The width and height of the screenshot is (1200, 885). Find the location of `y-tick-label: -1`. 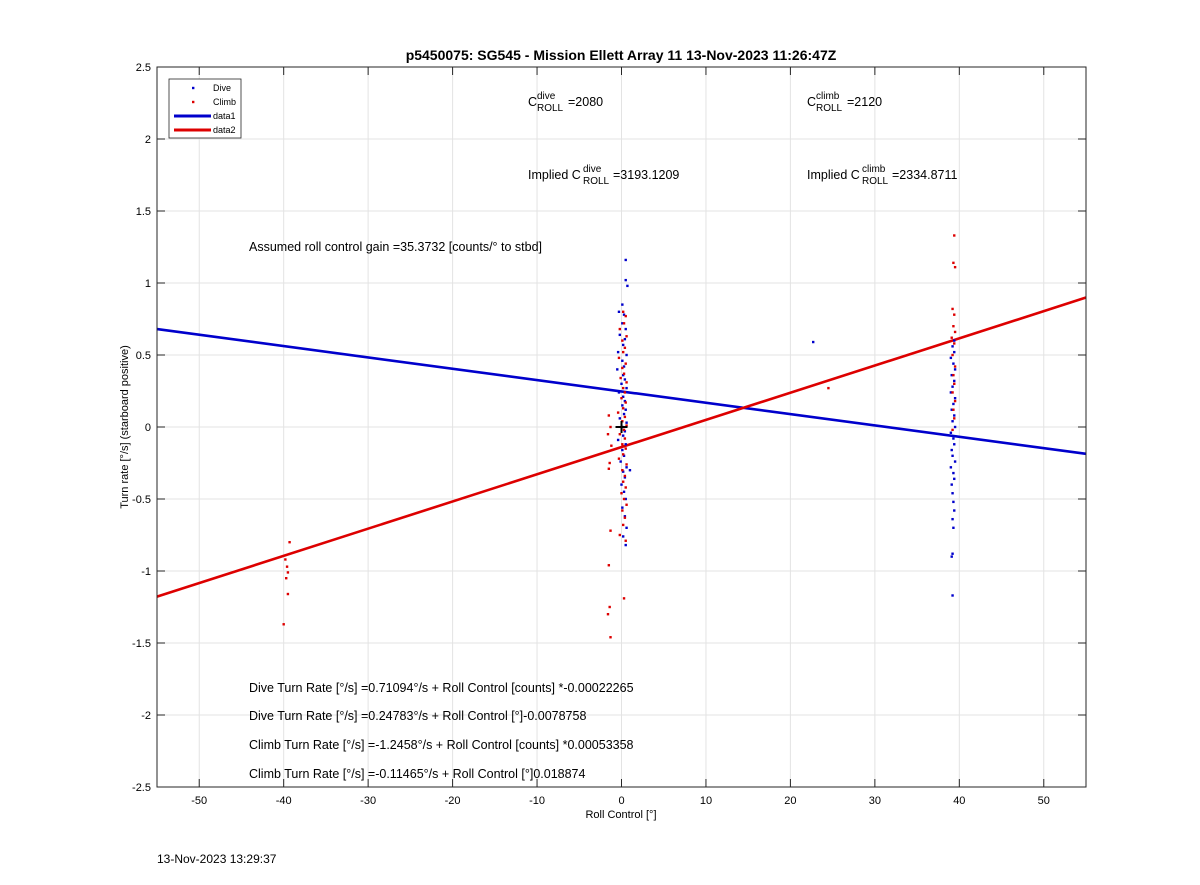

y-tick-label: -1 is located at coordinates (146, 572).